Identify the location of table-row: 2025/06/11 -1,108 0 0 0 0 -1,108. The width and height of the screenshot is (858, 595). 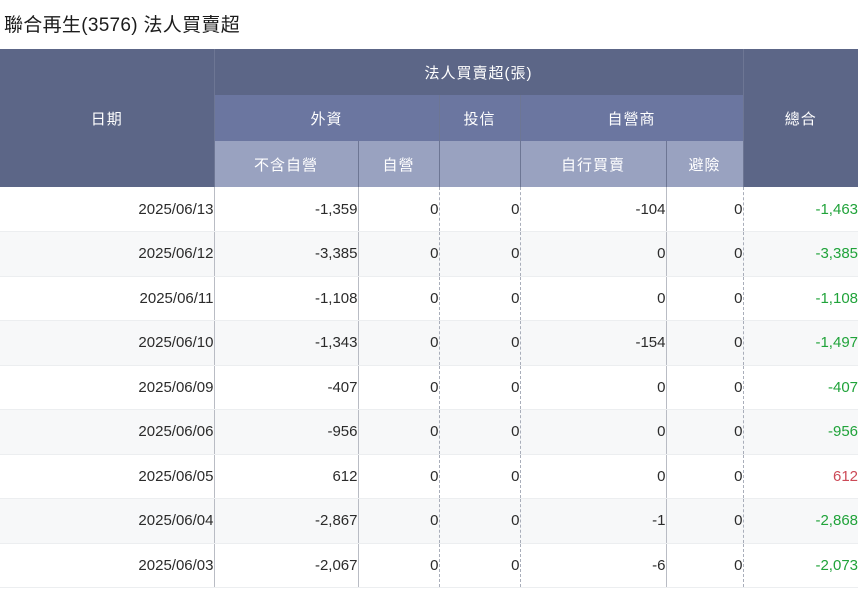
(429, 298).